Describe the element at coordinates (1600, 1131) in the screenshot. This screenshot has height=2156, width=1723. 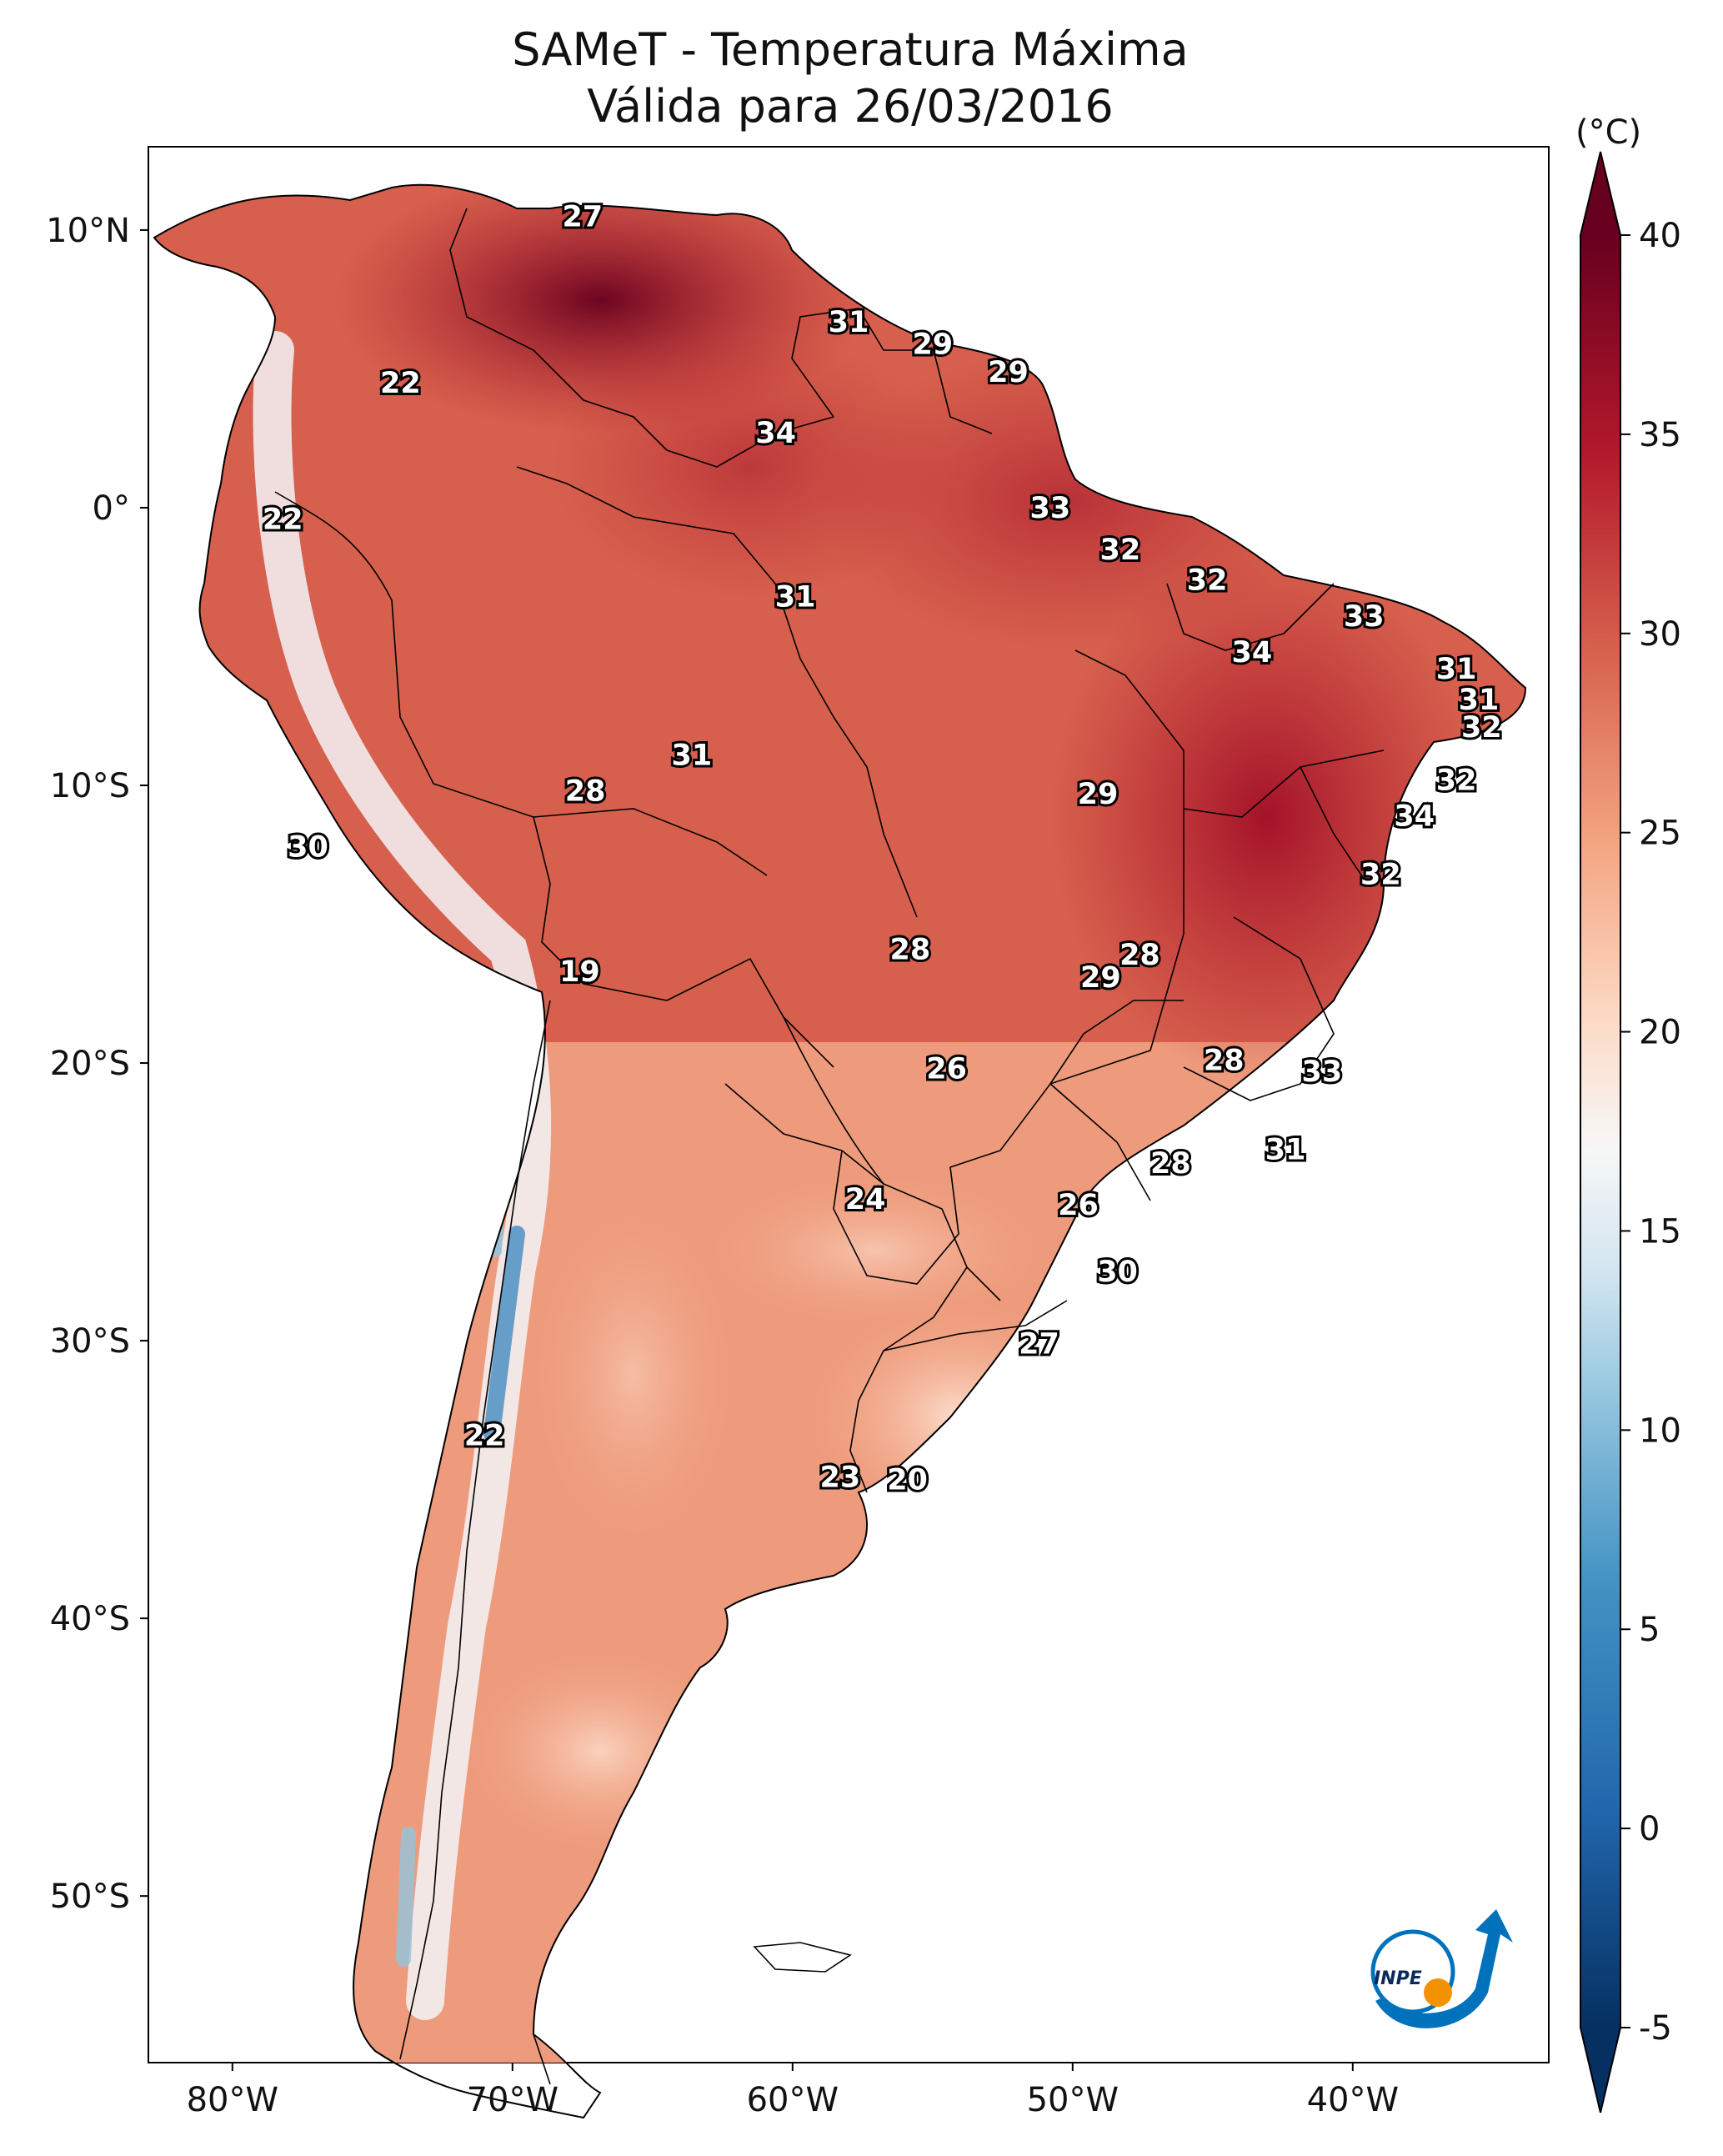
I see `colorbar-bar` at that location.